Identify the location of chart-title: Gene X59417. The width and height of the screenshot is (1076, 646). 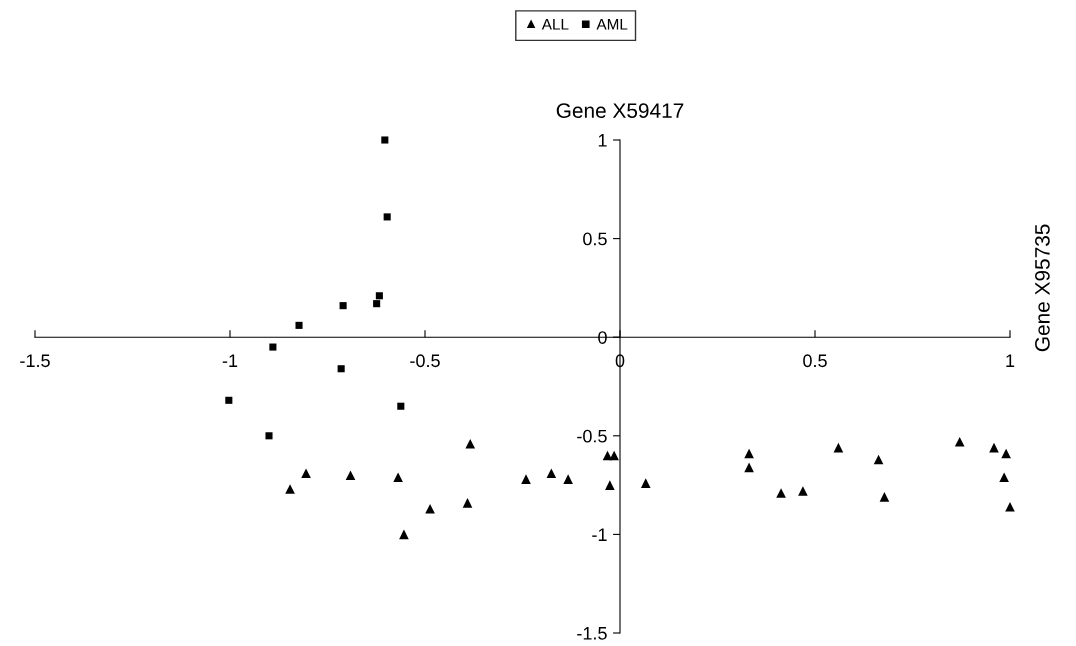
(620, 110).